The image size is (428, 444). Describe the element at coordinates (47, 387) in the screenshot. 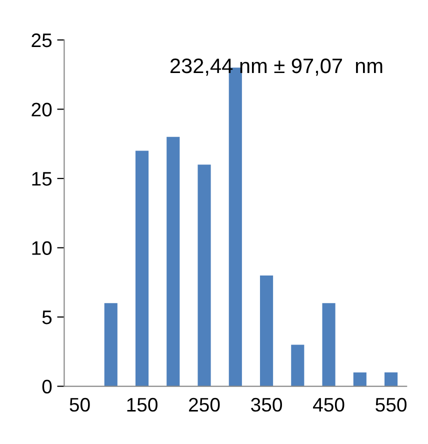

I see `y-tick-label: 0` at that location.